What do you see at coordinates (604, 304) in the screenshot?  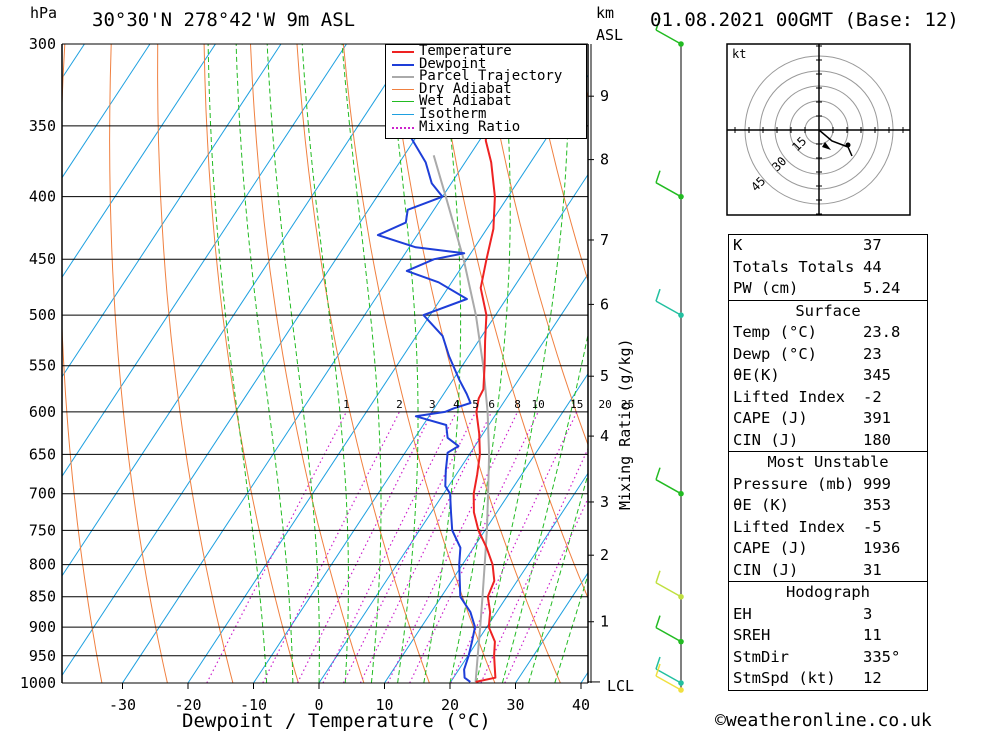 I see `height-tick-label: 6` at bounding box center [604, 304].